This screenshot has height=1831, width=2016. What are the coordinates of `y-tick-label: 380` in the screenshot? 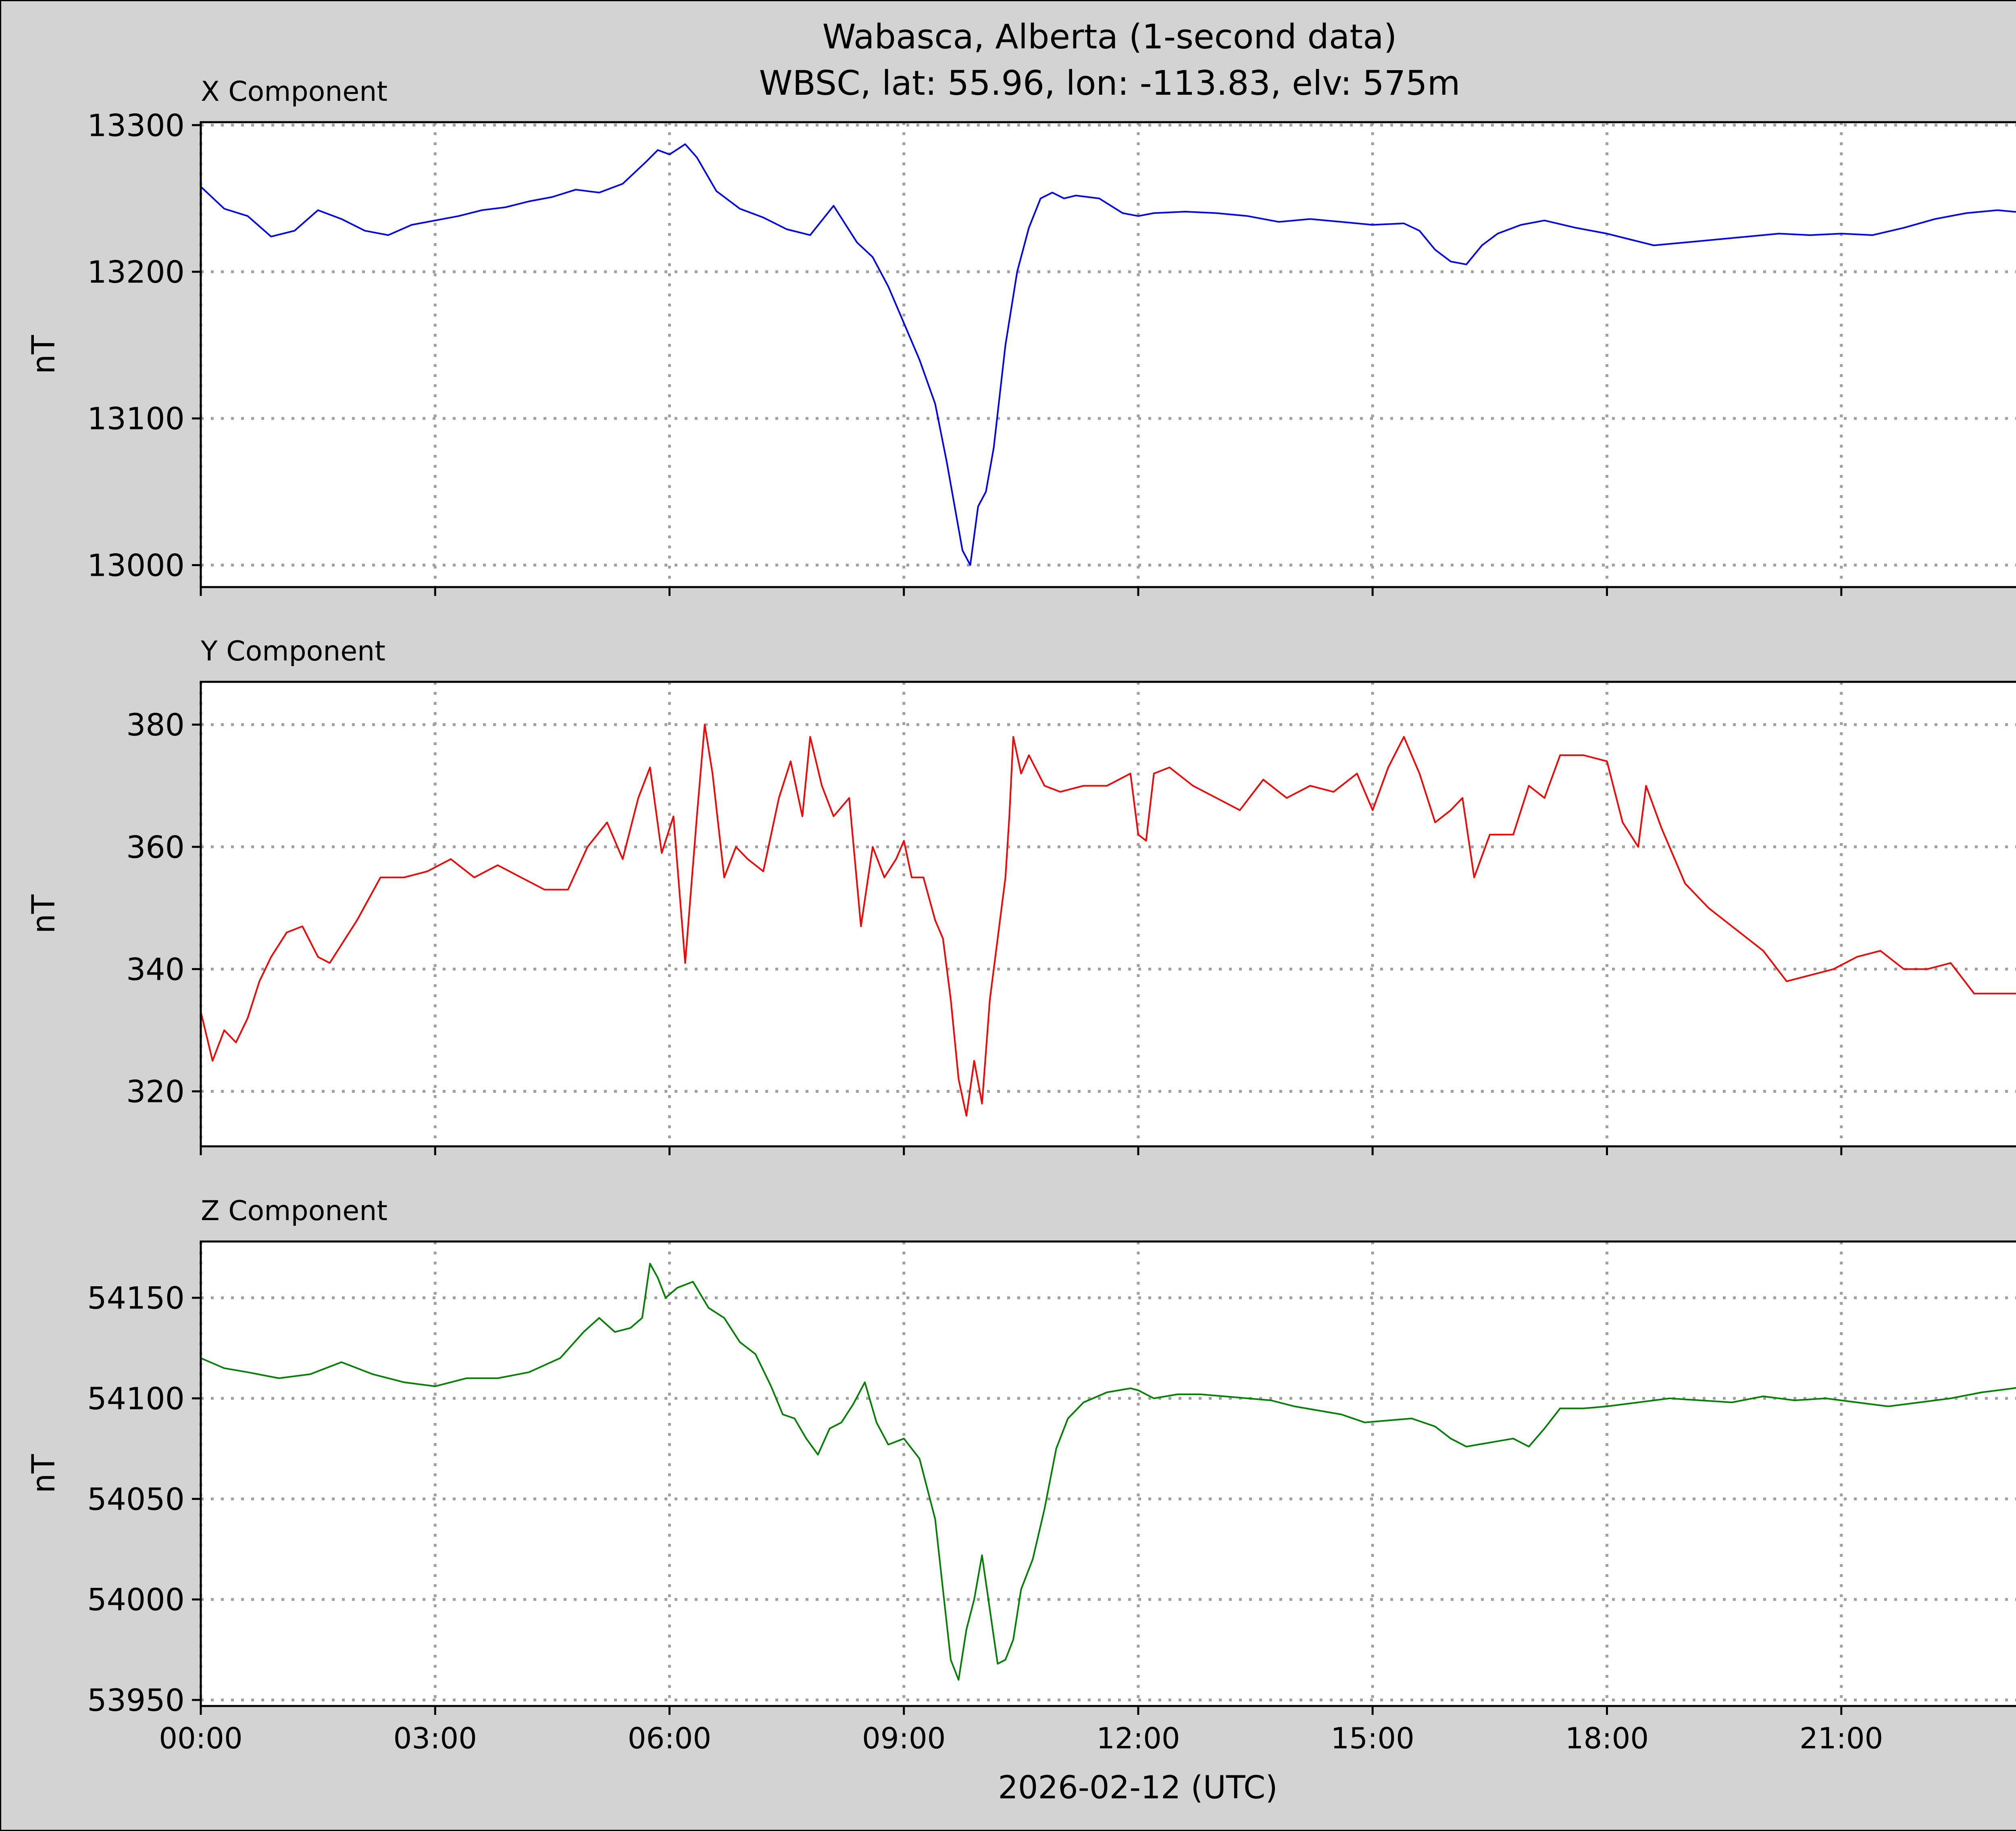 It's located at (155, 725).